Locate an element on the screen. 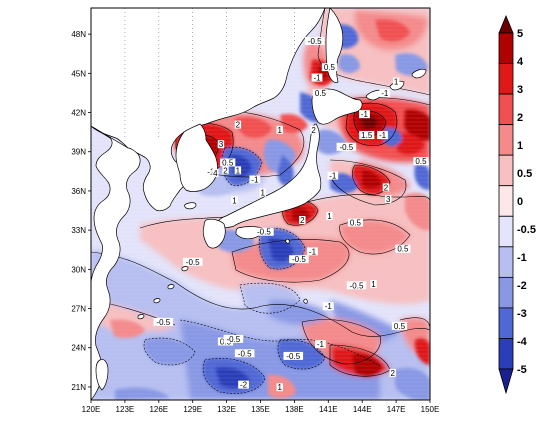 The image size is (547, 423). lat-tick-label: 36N is located at coordinates (78, 191).